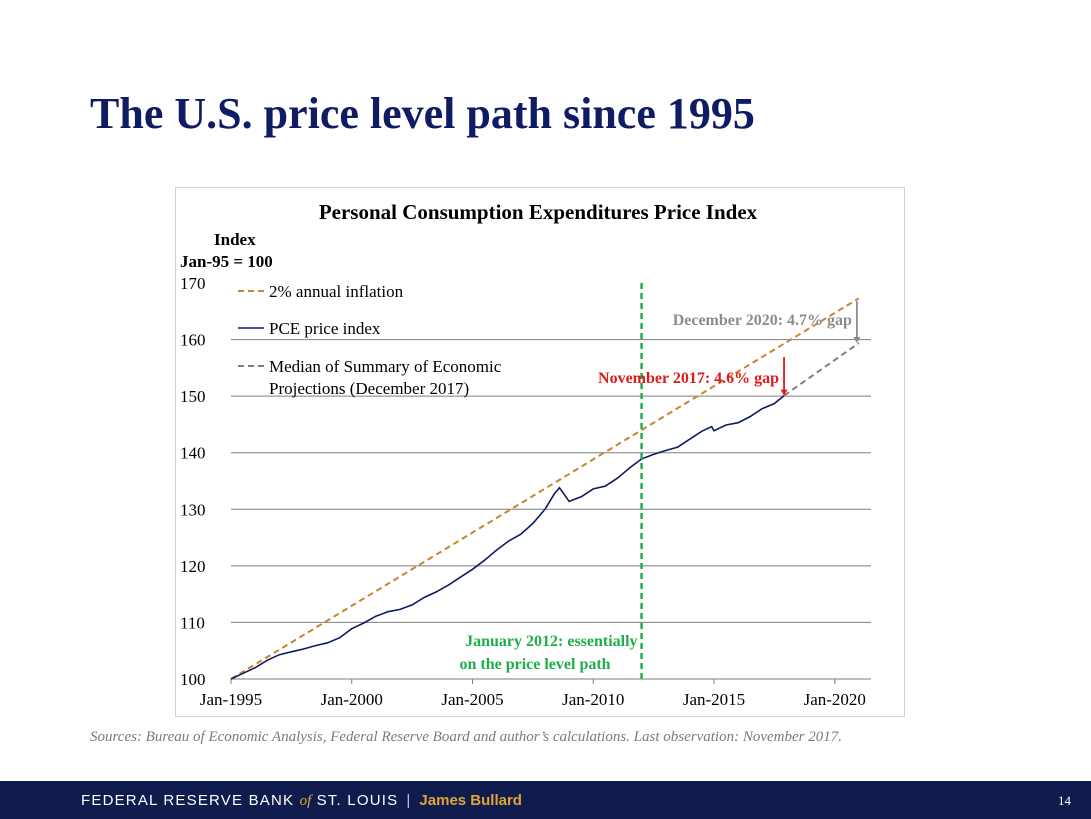 This screenshot has width=1091, height=819. I want to click on projection-line, so click(821, 369).